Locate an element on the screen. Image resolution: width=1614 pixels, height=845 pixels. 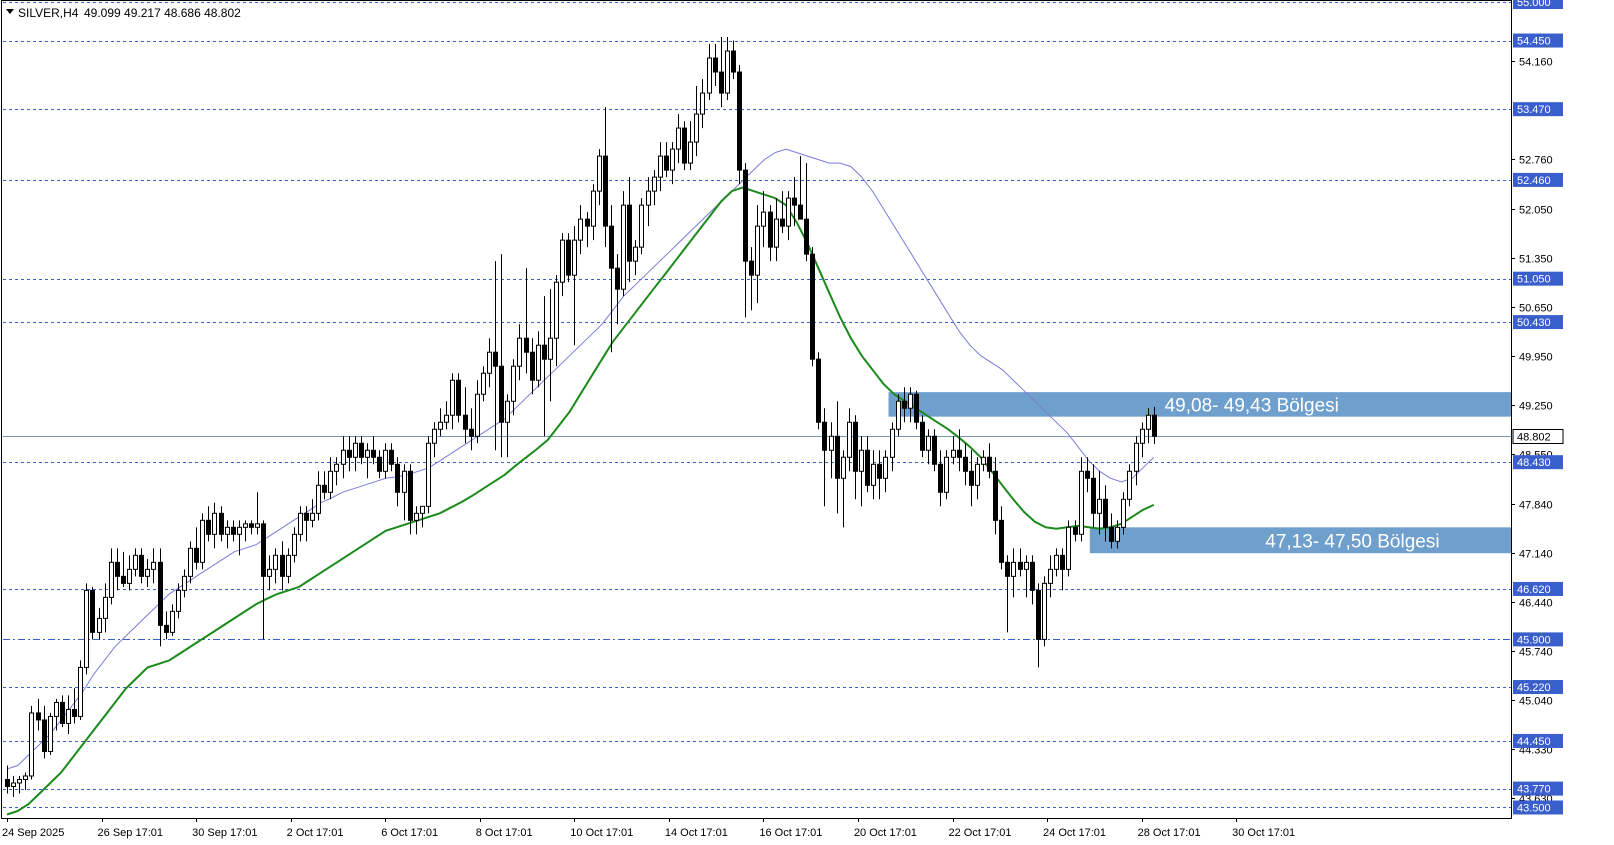
time-tick-label: 24 Oct 17:01 is located at coordinates (1074, 833).